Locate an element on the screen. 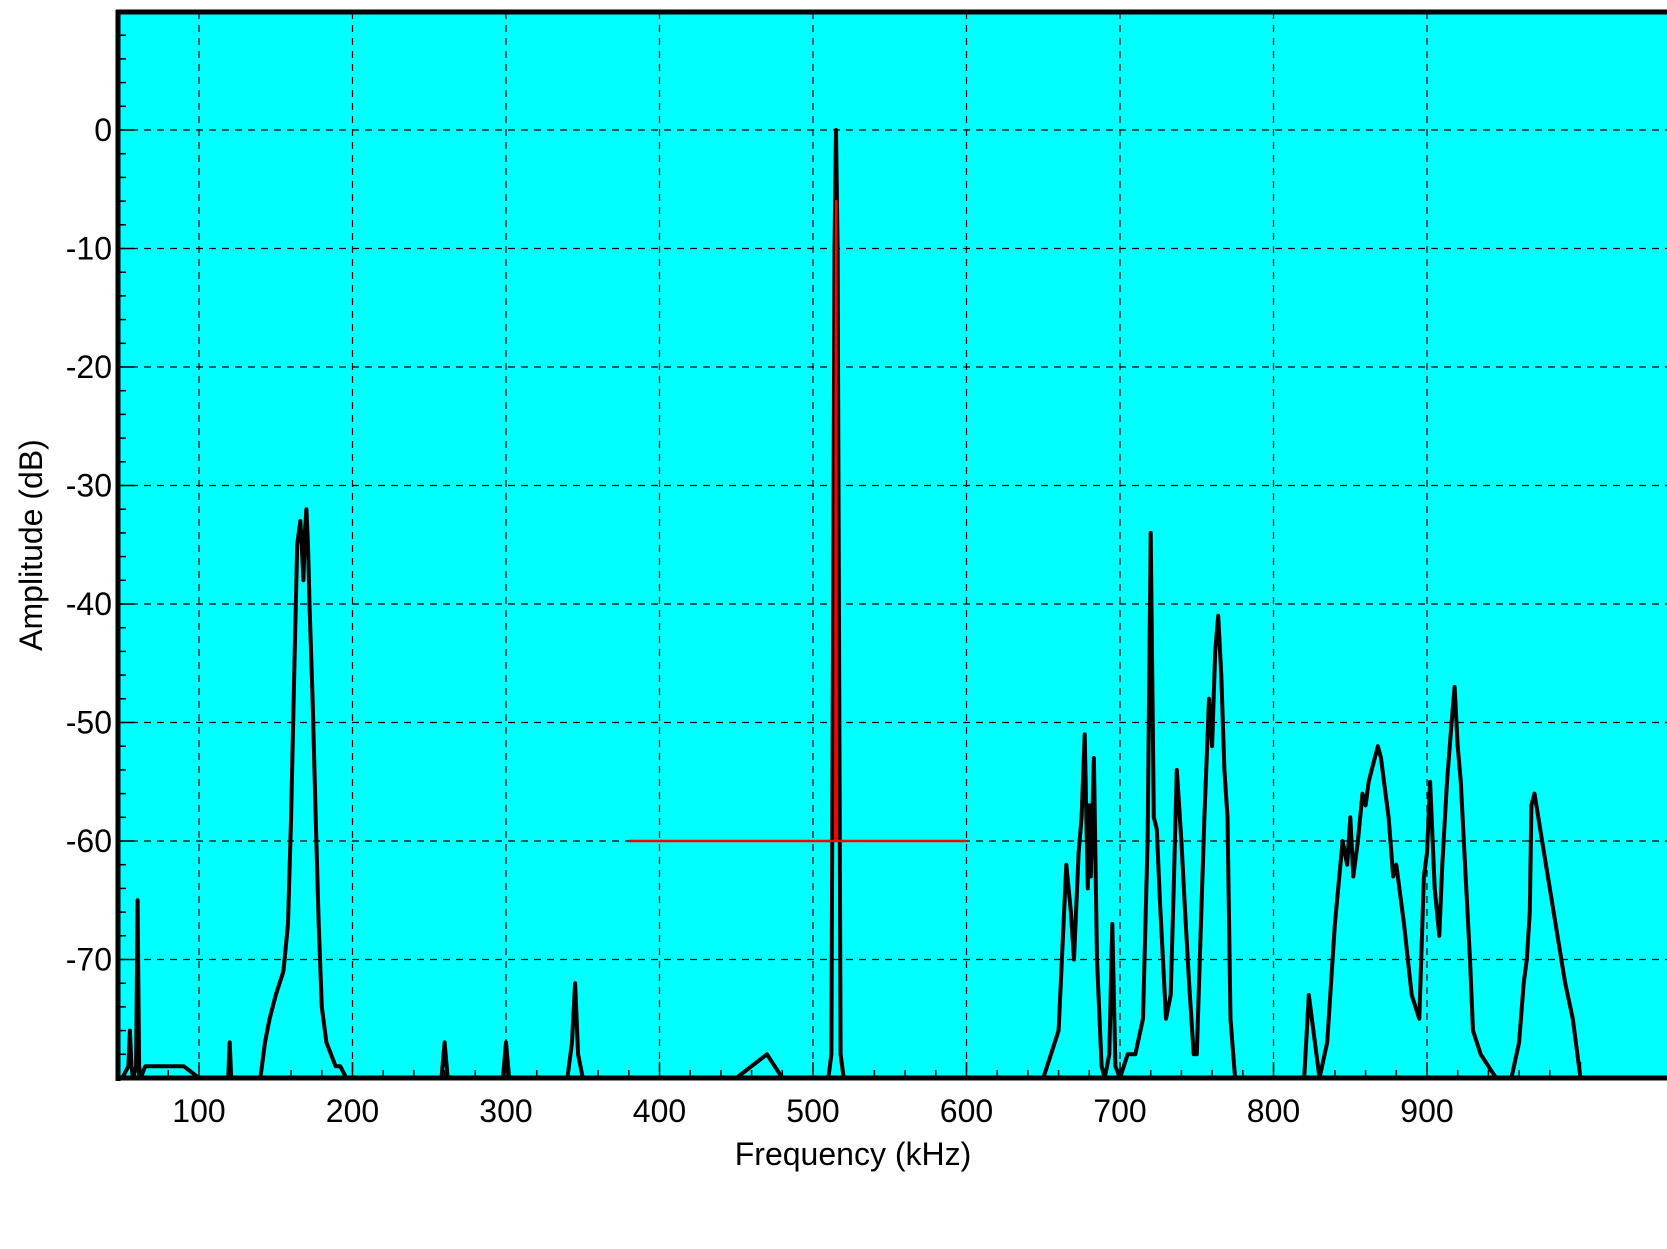  y-axis-title: Amplitude (dB) is located at coordinates (31, 545).